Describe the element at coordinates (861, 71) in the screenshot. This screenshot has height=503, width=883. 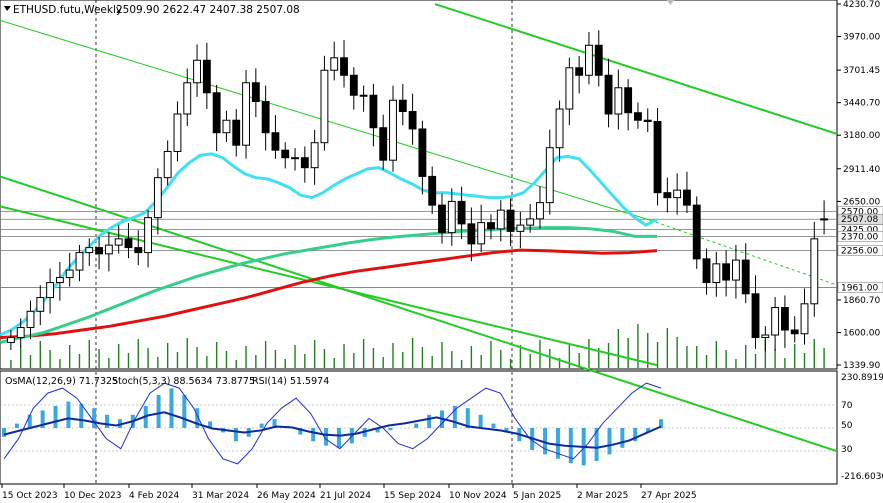
I see `price-tick-label: 3701.45` at that location.